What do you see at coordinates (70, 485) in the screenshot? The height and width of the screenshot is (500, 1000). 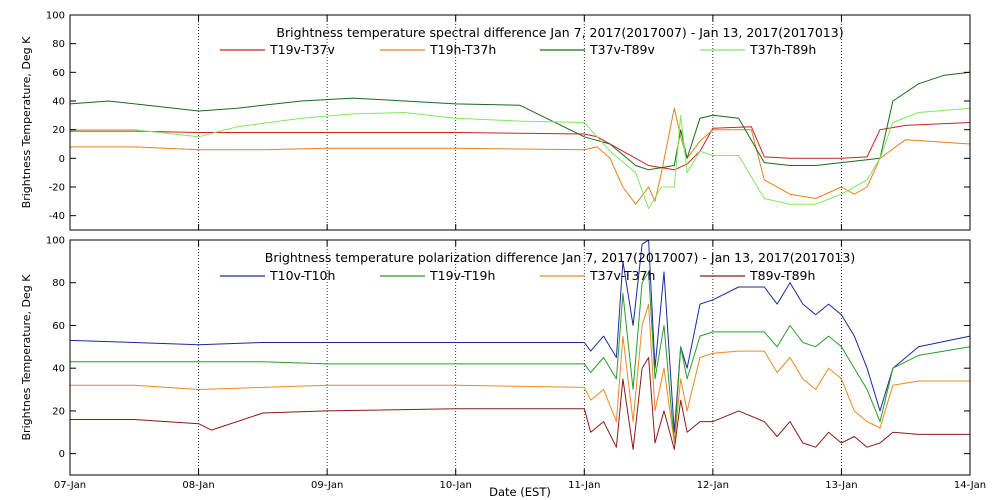 I see `x-tick-label: 07-Jan` at bounding box center [70, 485].